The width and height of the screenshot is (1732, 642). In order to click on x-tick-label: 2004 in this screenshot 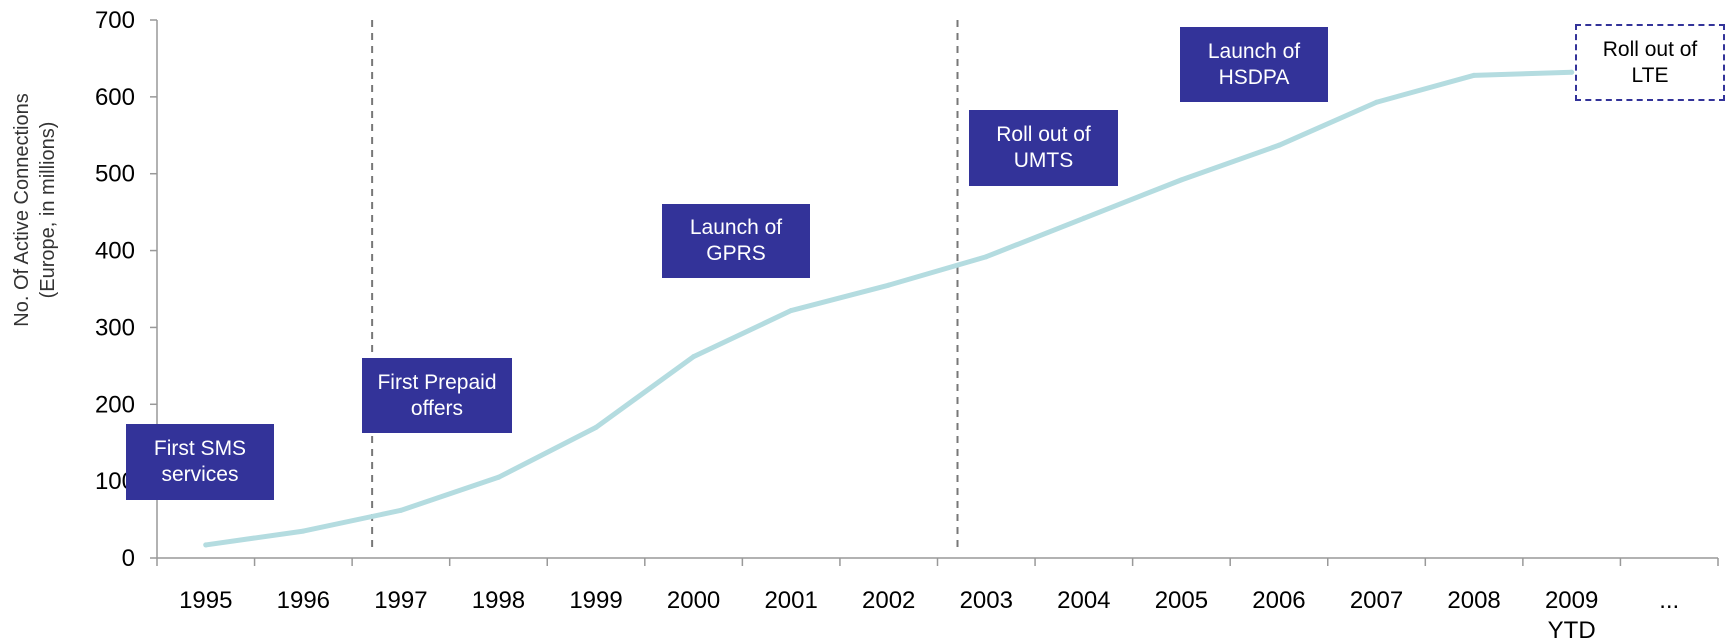, I will do `click(1083, 600)`.